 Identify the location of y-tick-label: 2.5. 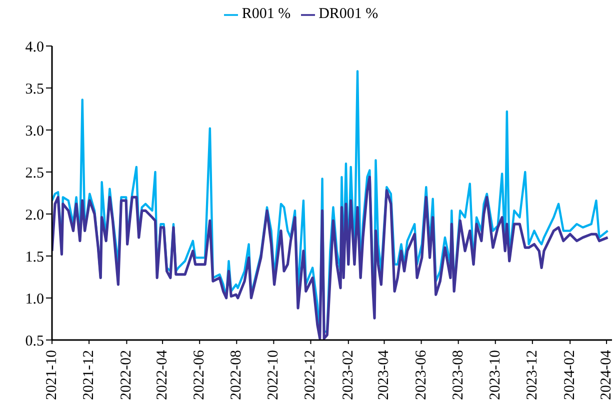
(34, 173).